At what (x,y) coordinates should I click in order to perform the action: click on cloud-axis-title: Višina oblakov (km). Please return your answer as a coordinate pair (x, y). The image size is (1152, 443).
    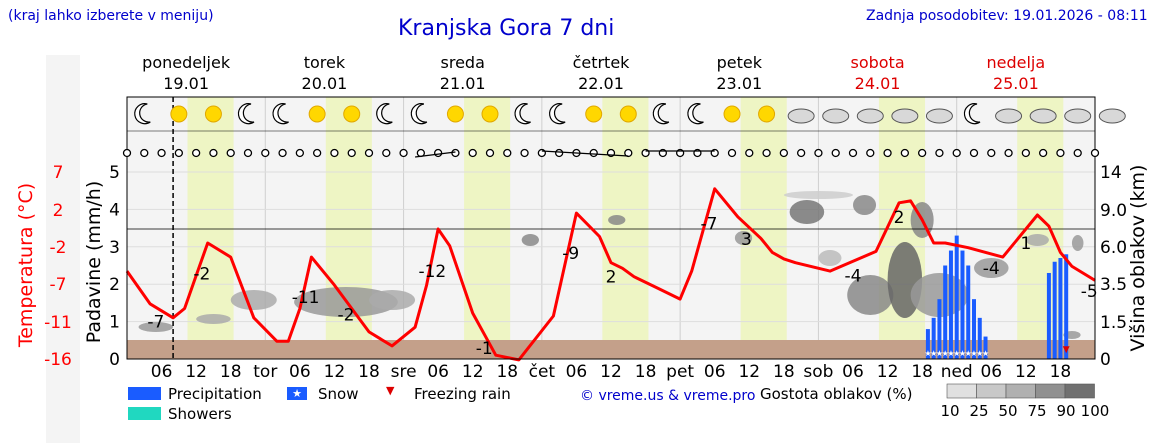
    Looking at the image, I should click on (1138, 258).